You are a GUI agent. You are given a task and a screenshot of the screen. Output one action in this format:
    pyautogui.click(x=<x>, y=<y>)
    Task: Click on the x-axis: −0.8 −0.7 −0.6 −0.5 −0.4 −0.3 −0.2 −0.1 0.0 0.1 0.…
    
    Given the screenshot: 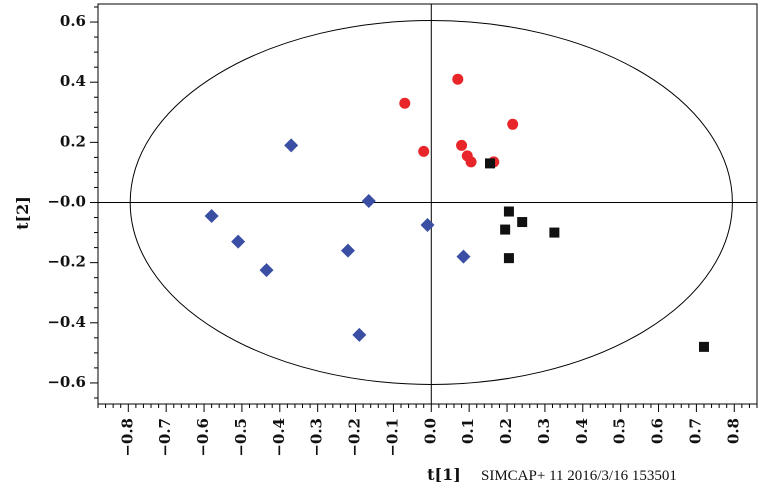 What is the action you would take?
    pyautogui.click(x=427, y=430)
    